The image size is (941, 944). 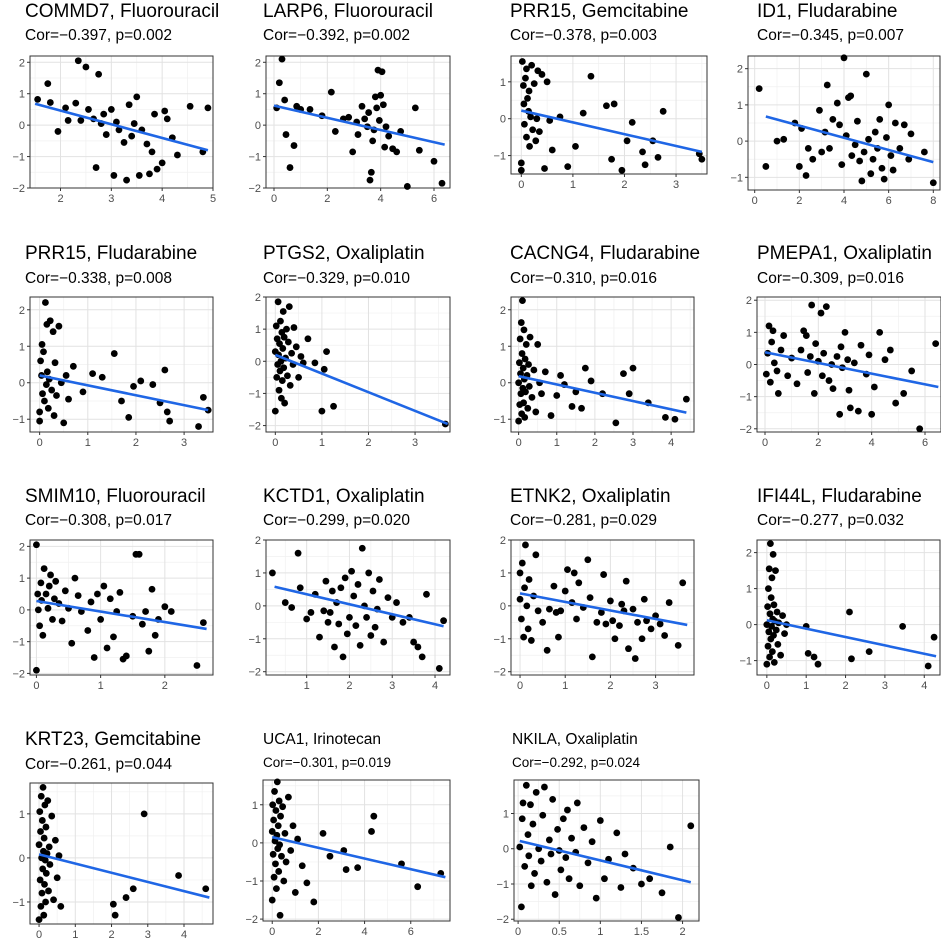 What do you see at coordinates (827, 11) in the screenshot?
I see `panel-title: ID1, Fludarabine` at bounding box center [827, 11].